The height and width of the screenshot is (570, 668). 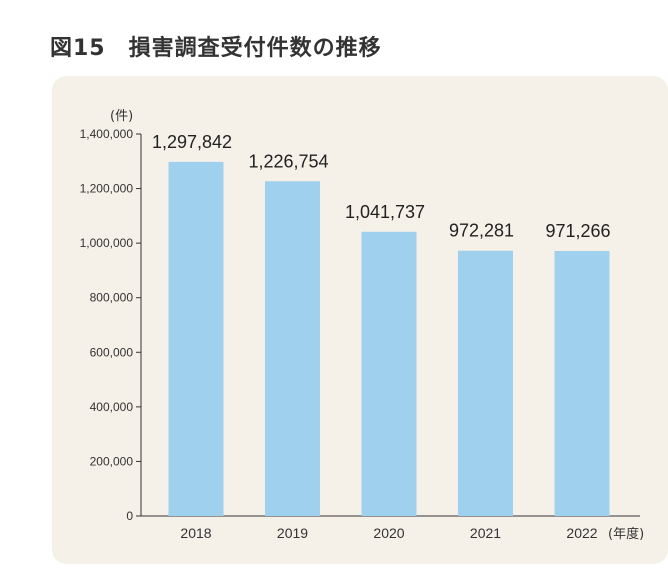 What do you see at coordinates (112, 407) in the screenshot?
I see `y-tick-label: 400,000` at bounding box center [112, 407].